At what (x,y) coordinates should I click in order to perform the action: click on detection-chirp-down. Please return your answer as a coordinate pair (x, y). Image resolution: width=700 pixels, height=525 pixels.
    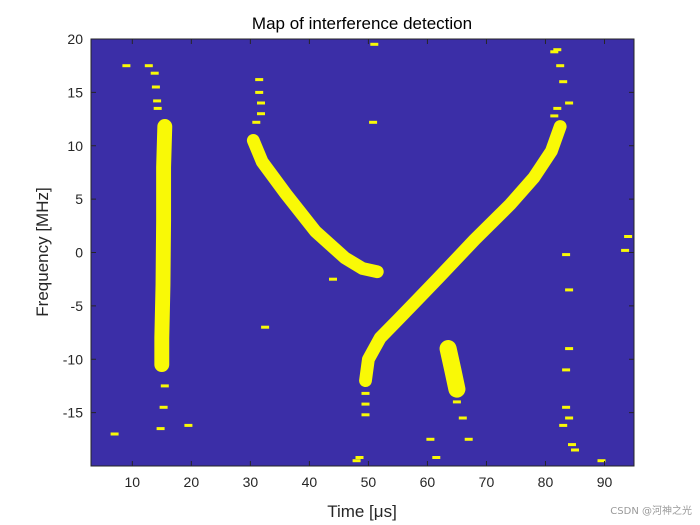
    Looking at the image, I should click on (315, 206).